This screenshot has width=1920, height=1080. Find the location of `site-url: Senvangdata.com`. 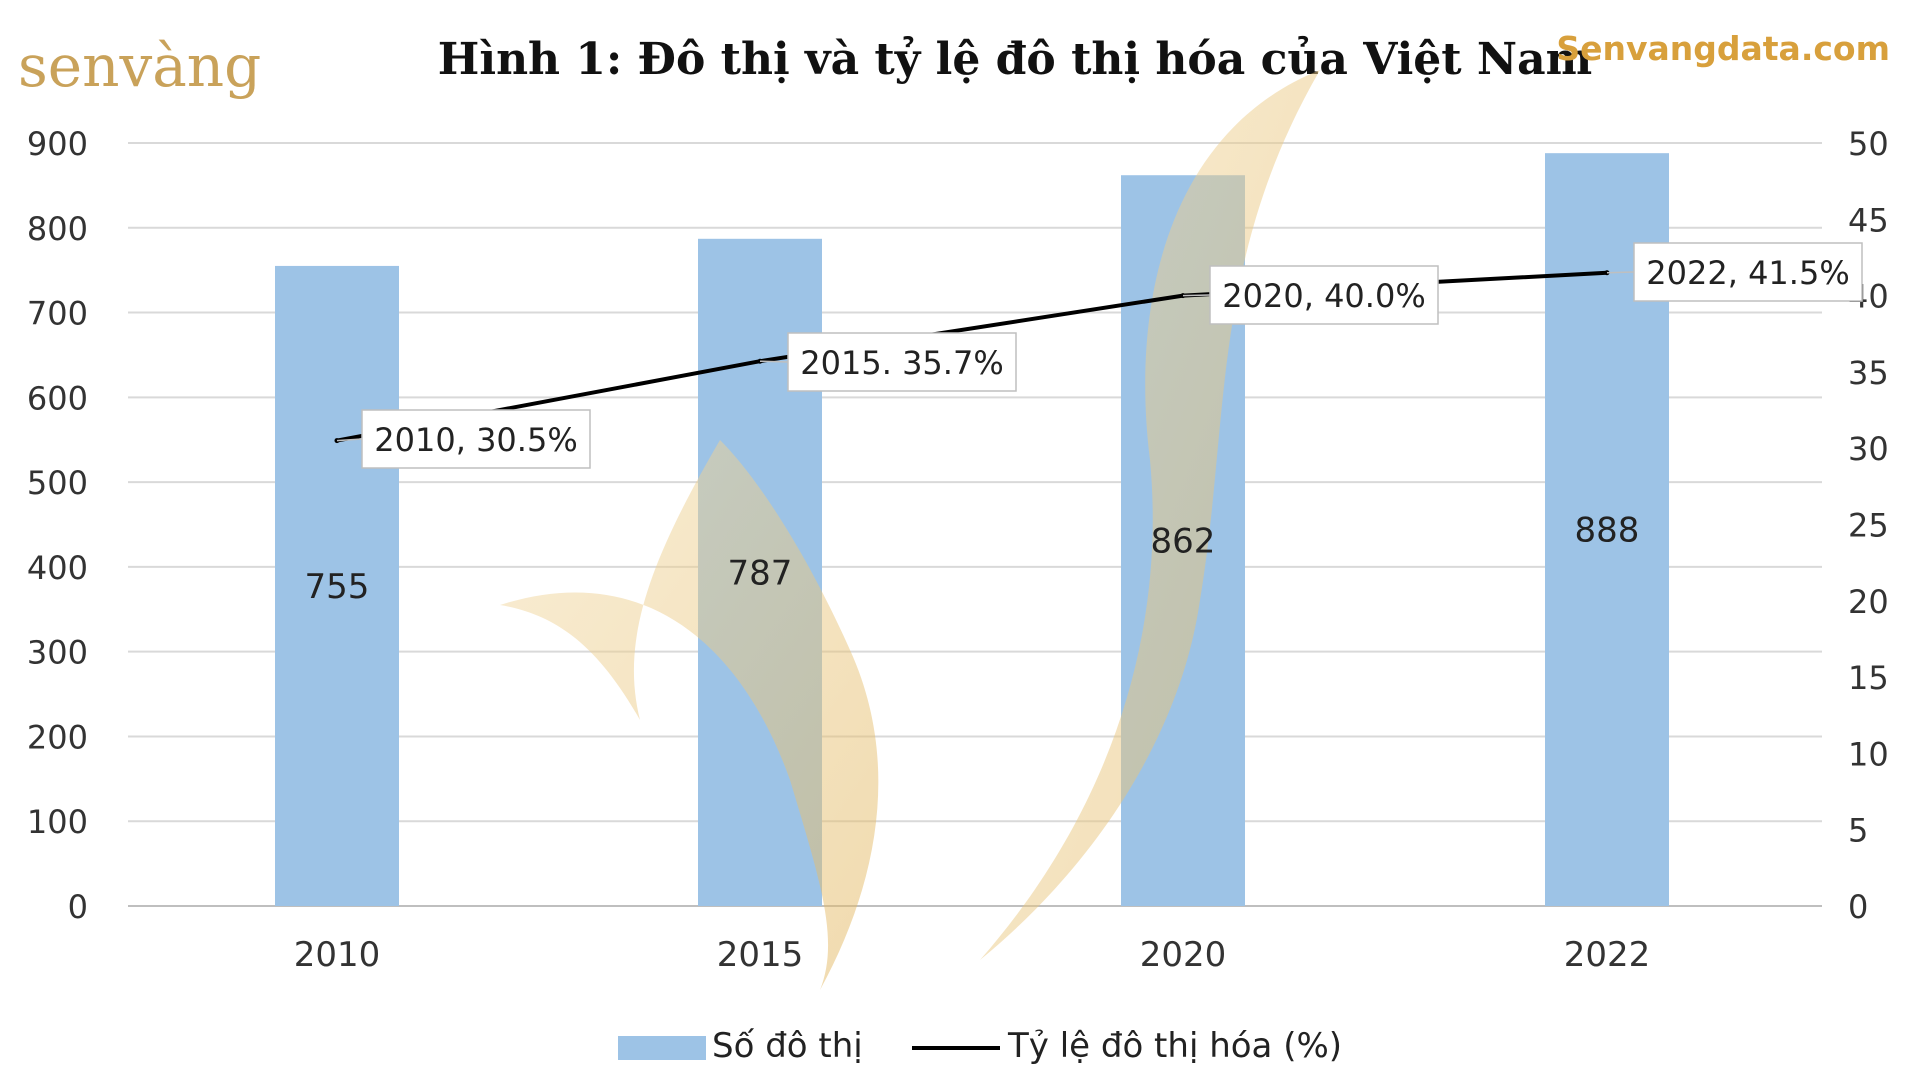

site-url: Senvangdata.com is located at coordinates (1723, 48).